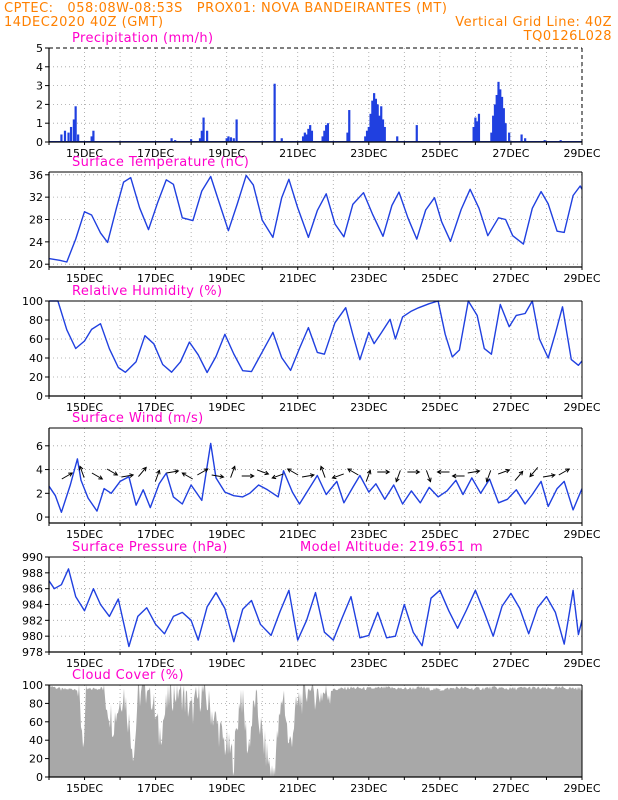 The image size is (618, 800). Describe the element at coordinates (510, 407) in the screenshot. I see `rh-xtick-label: 27DEC` at that location.